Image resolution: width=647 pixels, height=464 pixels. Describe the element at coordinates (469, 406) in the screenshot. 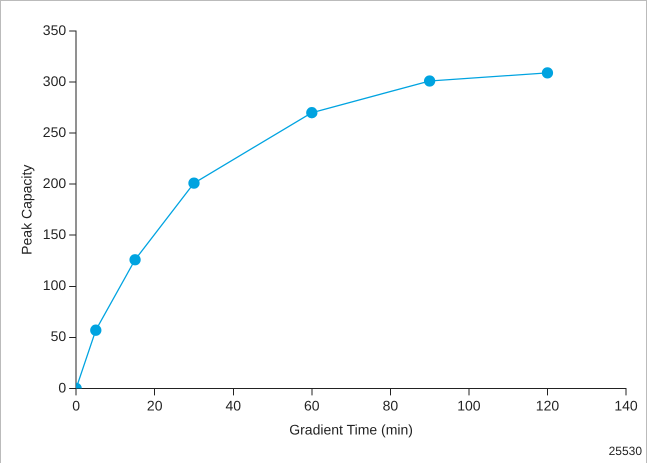

I see `x-tick-label: 100` at that location.